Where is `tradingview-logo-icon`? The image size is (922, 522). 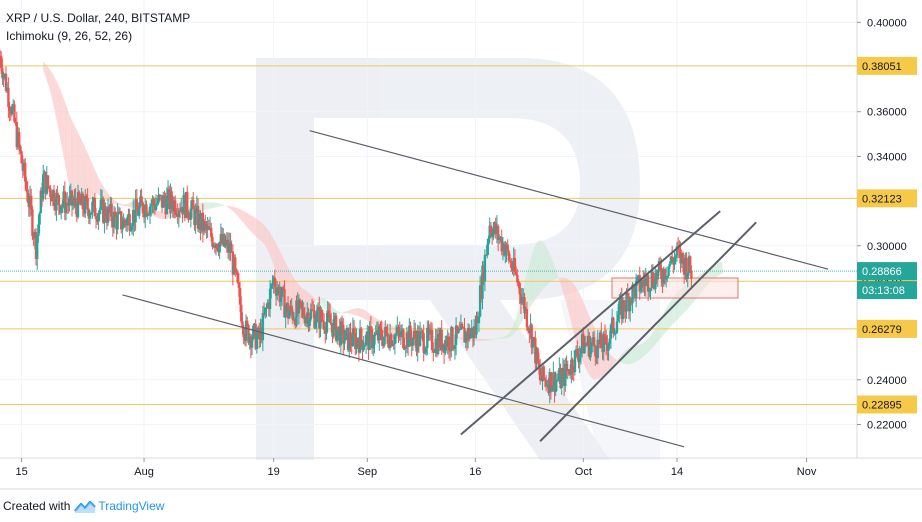
tradingview-logo-icon is located at coordinates (85, 506).